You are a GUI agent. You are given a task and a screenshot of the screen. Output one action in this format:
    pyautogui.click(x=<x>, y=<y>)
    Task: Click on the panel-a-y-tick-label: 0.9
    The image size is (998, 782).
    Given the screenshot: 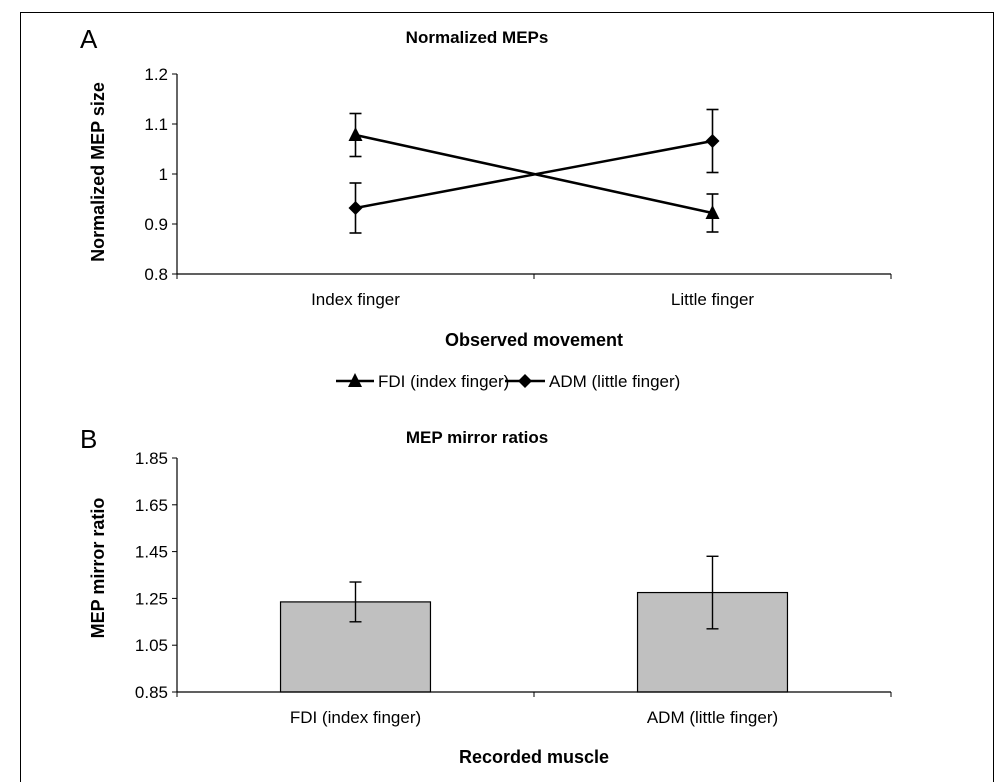 What is the action you would take?
    pyautogui.click(x=156, y=224)
    